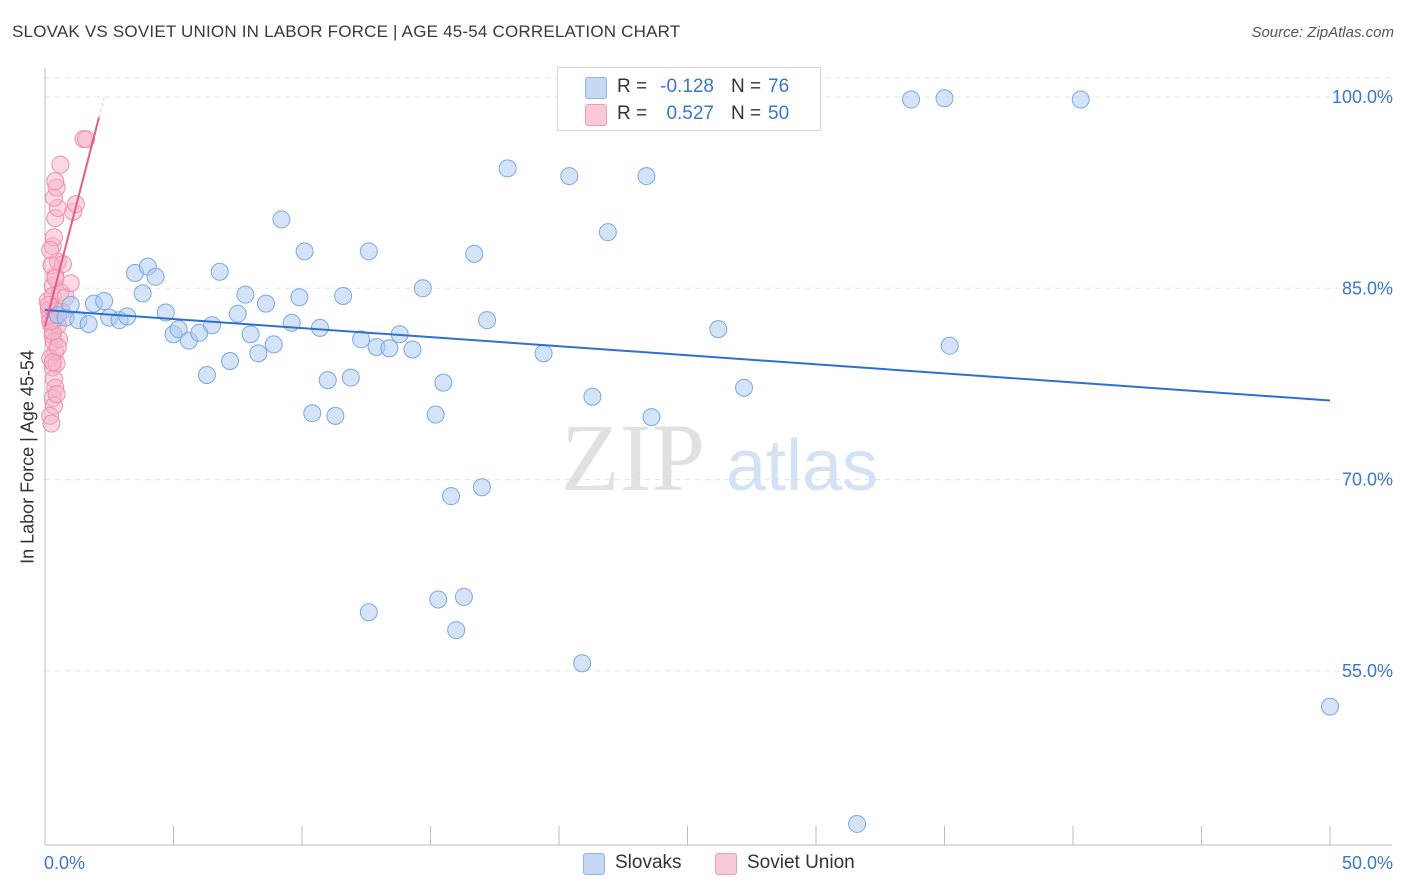  Describe the element at coordinates (594, 864) in the screenshot. I see `bottom-slovaks-swatch` at that location.